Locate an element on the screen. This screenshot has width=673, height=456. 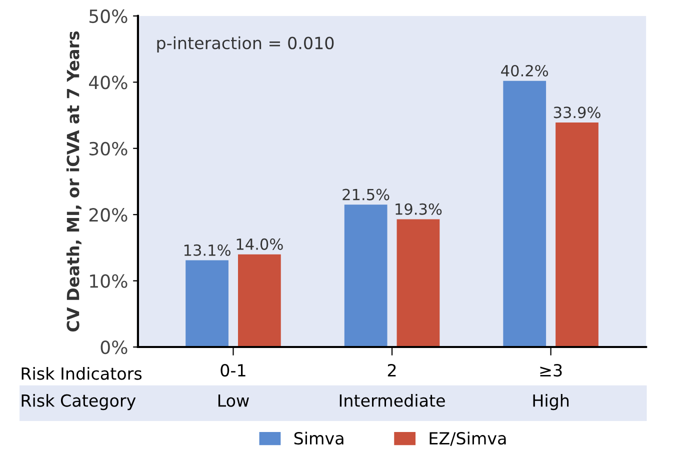
data-label: 14.0% is located at coordinates (259, 244).